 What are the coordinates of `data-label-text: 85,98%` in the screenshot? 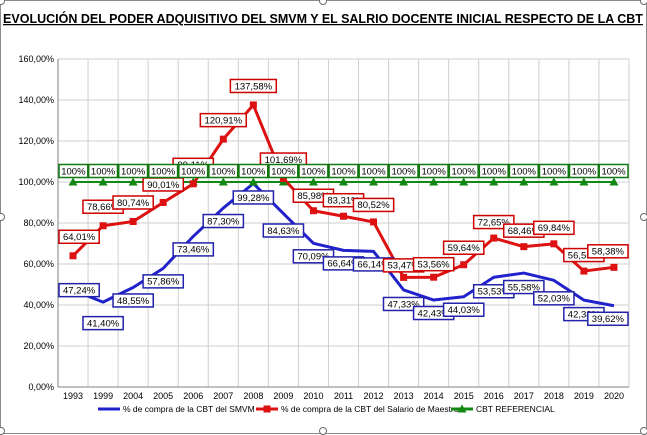 It's located at (313, 196).